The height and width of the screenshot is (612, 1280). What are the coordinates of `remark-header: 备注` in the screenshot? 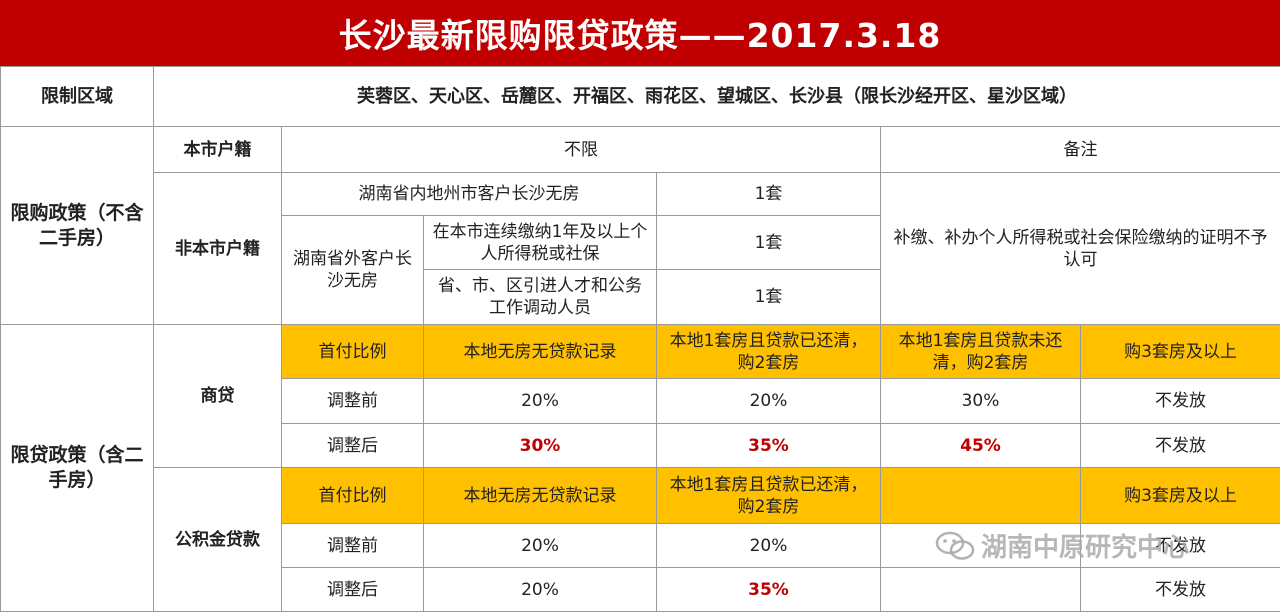 It's located at (1079, 149).